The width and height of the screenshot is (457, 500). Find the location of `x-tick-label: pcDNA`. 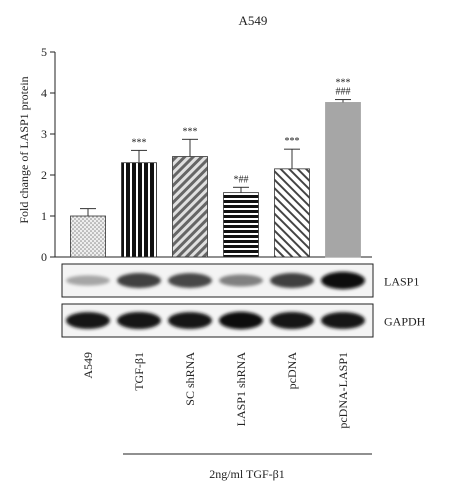

x-tick-label: pcDNA is located at coordinates (292, 371).